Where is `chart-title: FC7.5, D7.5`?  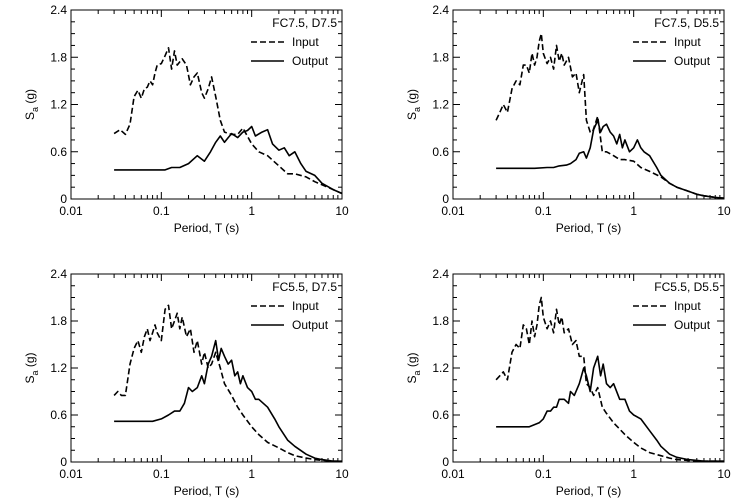
chart-title: FC7.5, D7.5 is located at coordinates (304, 23).